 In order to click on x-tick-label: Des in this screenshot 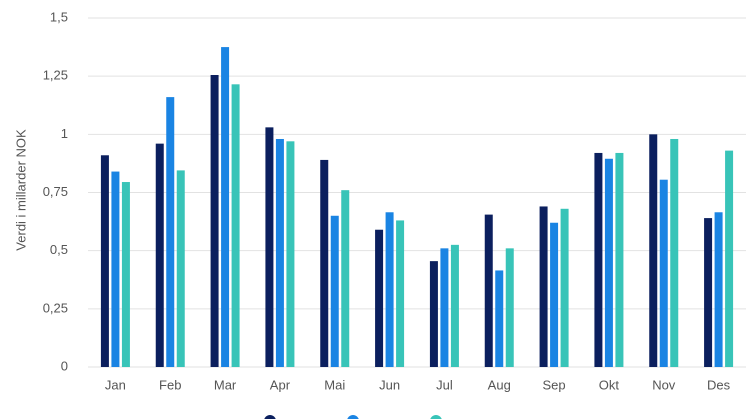, I will do `click(719, 384)`.